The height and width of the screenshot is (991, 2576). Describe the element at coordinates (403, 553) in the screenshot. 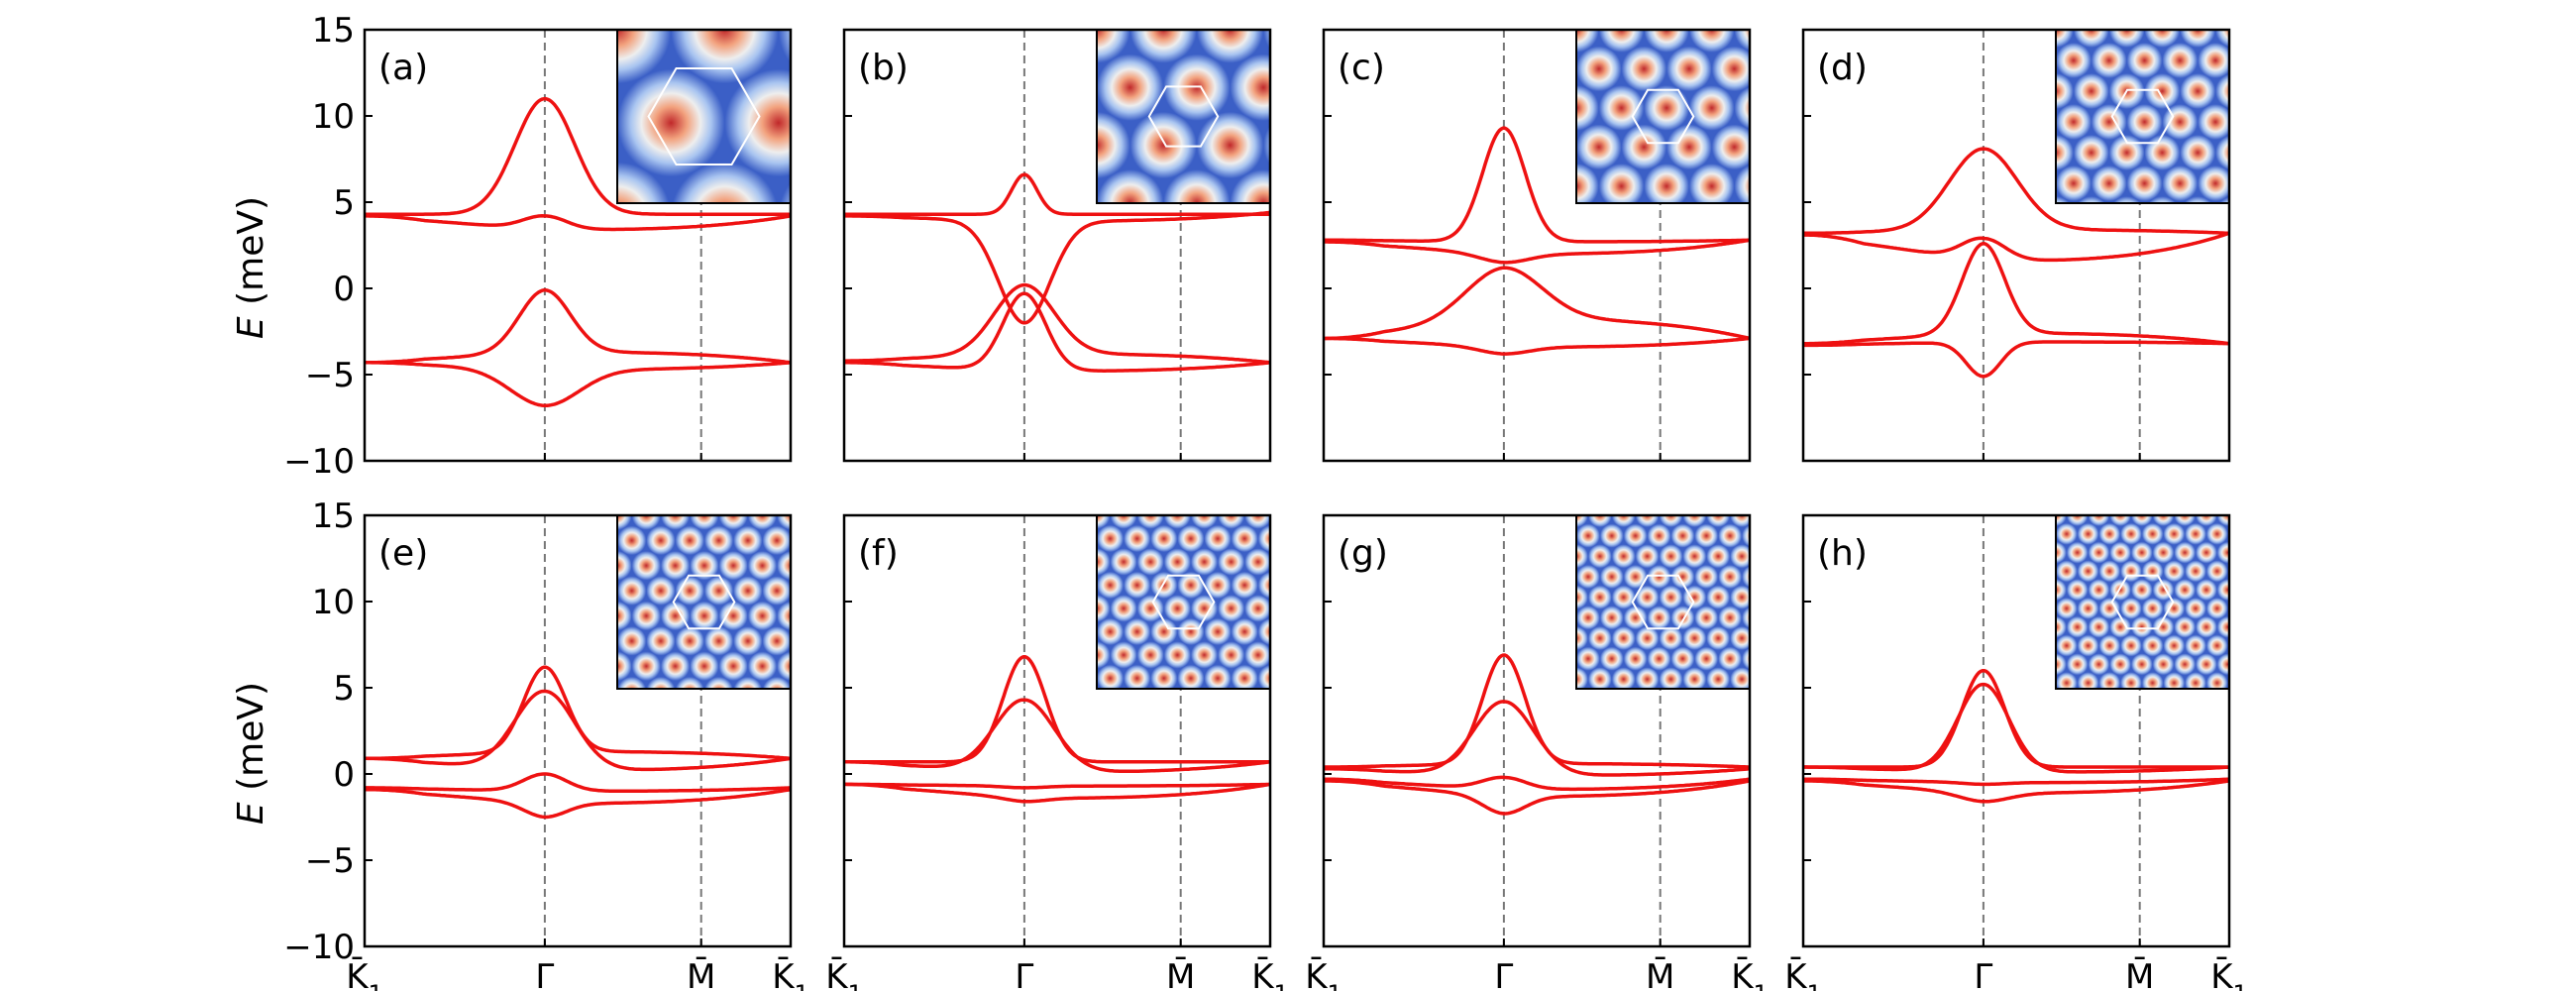

I see `panel-label: (e)` at that location.